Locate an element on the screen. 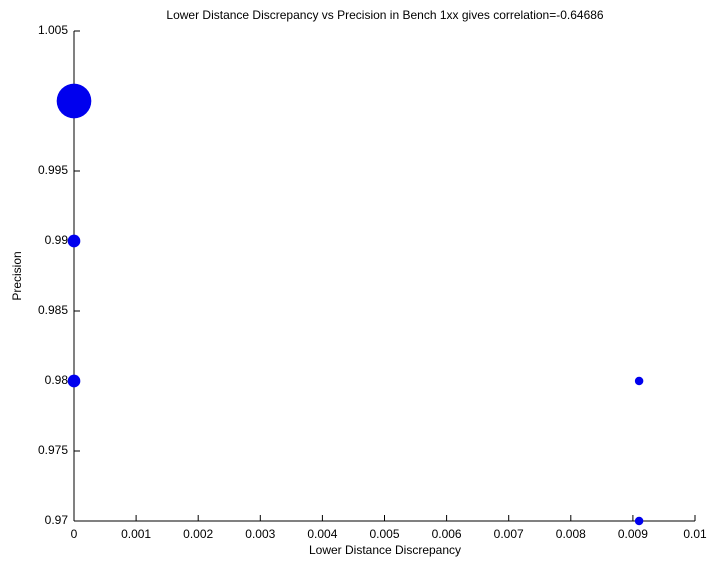  y-tick-label: 0.99 is located at coordinates (57, 240).